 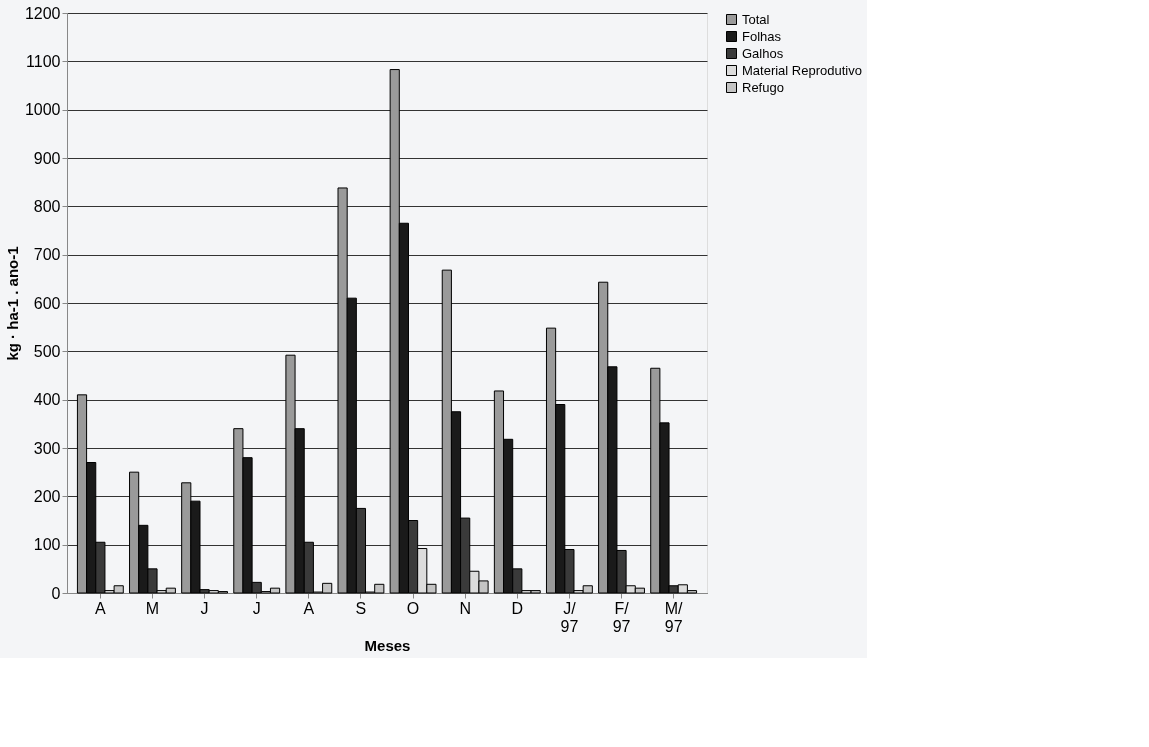 What do you see at coordinates (763, 87) in the screenshot?
I see `legend-label: Refugo` at bounding box center [763, 87].